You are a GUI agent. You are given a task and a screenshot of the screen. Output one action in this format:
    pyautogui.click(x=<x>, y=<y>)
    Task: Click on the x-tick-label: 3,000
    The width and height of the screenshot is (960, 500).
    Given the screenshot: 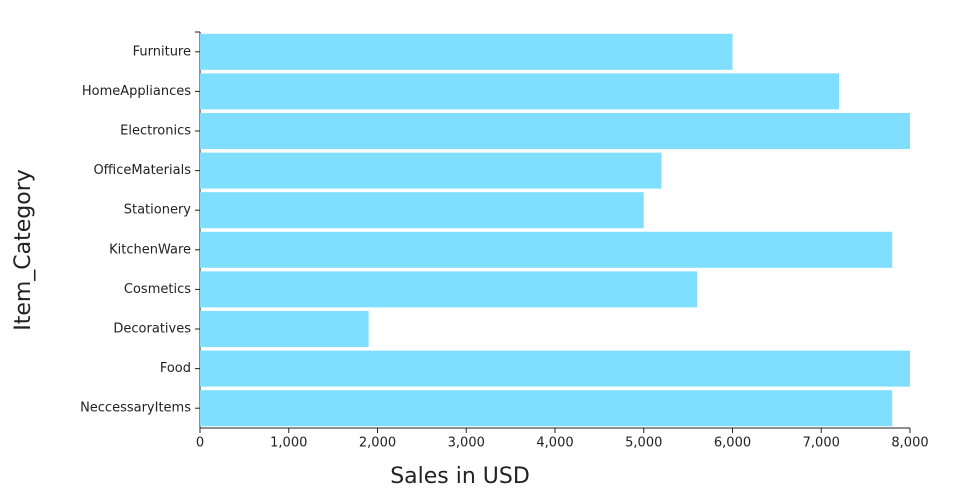 What is the action you would take?
    pyautogui.click(x=466, y=443)
    